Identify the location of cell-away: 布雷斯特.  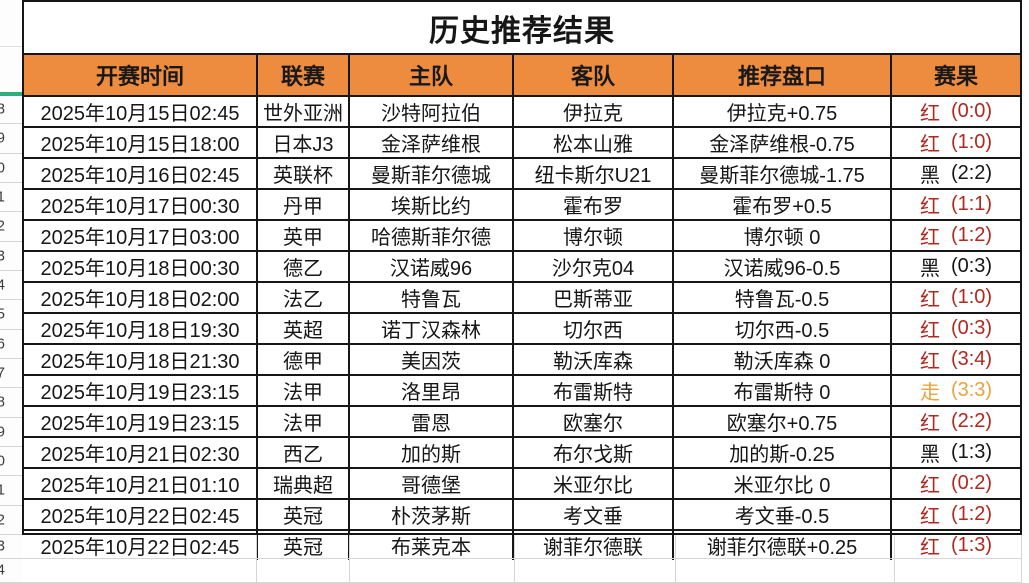
(594, 390).